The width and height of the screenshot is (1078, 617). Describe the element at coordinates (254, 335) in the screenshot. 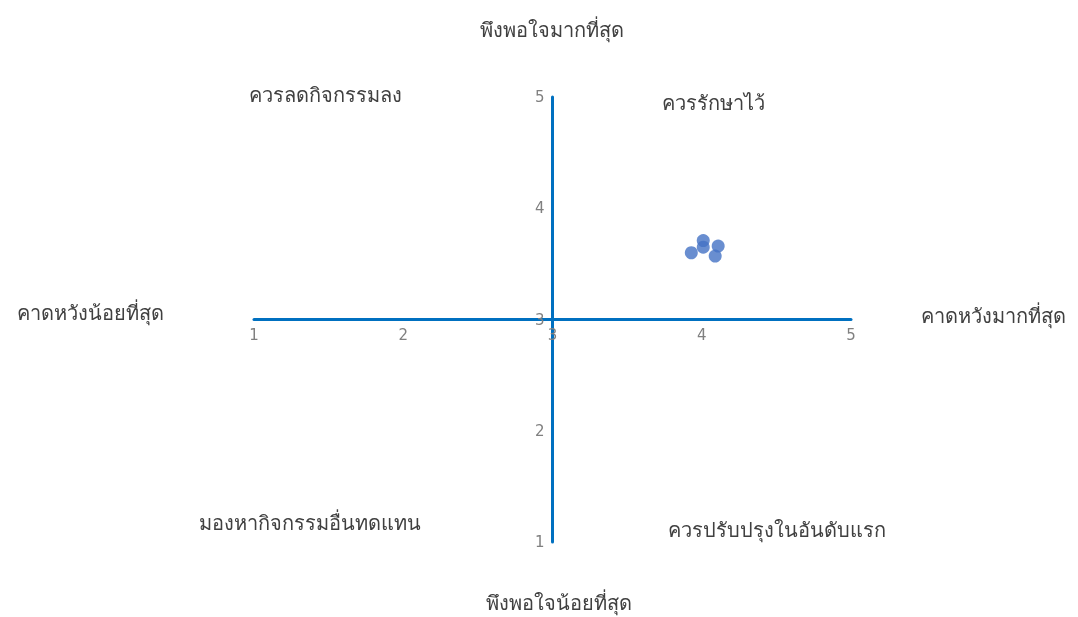

I see `x-tick-label: 1` at that location.